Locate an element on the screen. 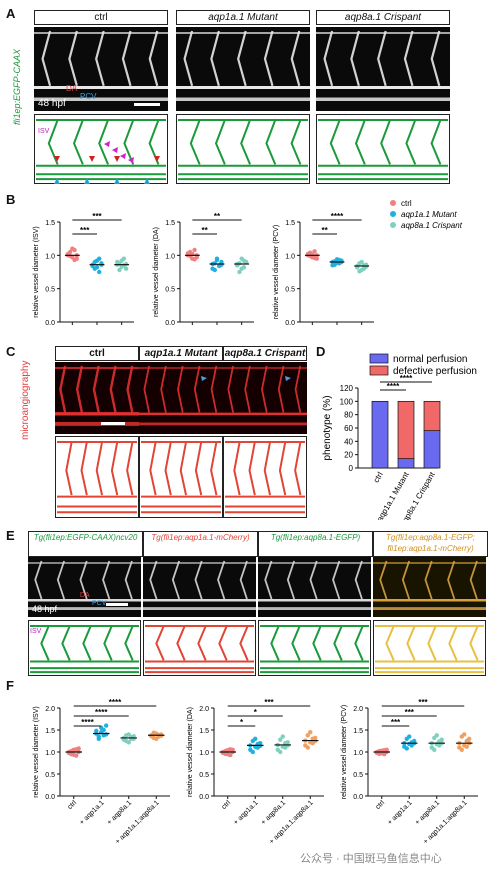  panel-a-stage: 48 hpf is located at coordinates (52, 103).